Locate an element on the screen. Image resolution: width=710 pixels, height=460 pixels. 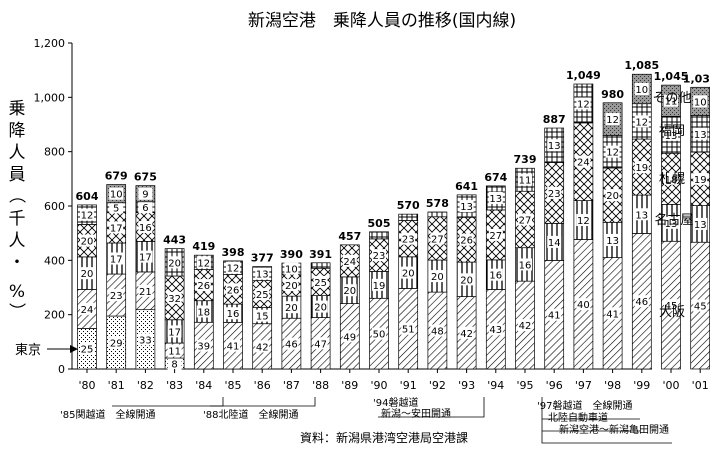
x-tick-label: '86 is located at coordinates (262, 385).